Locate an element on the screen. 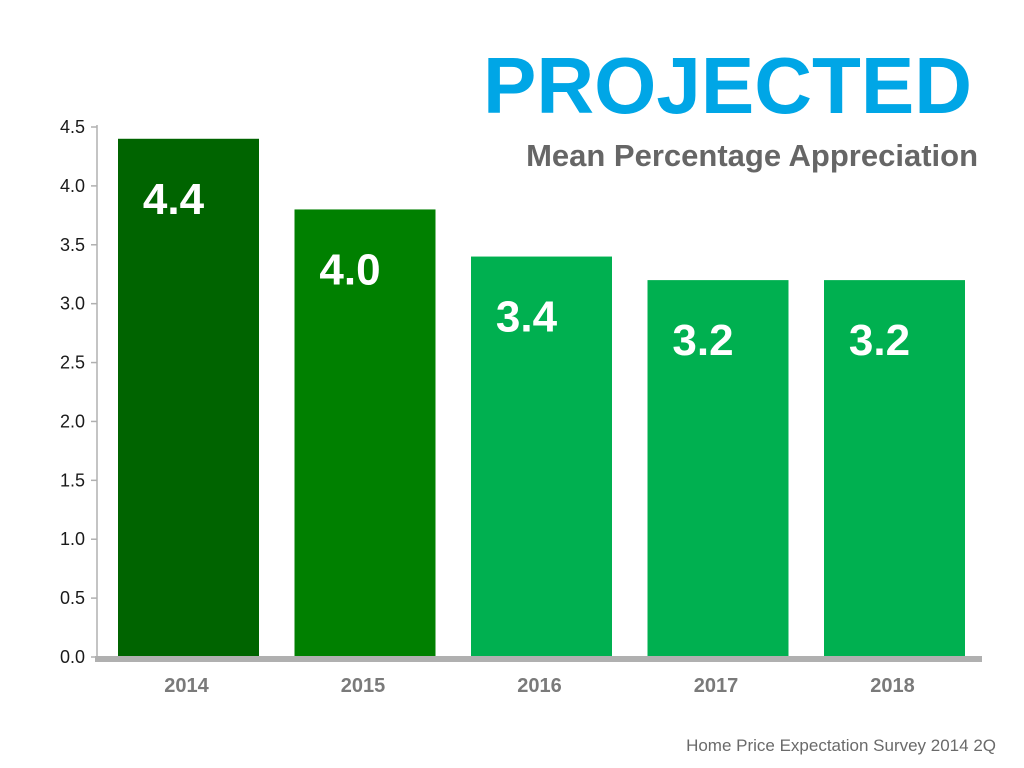 The image size is (1024, 768). x-tick-label: 2014 is located at coordinates (186, 686).